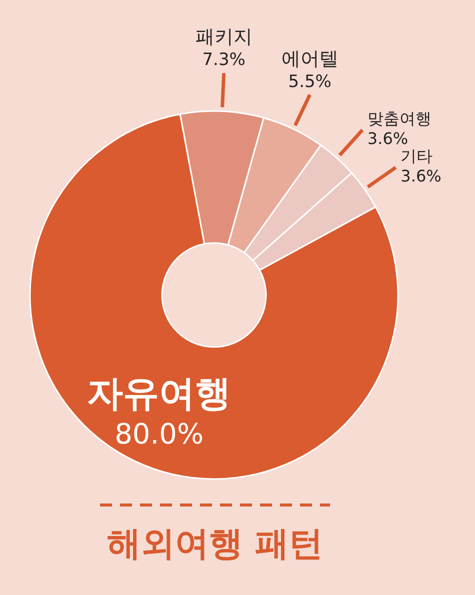  What do you see at coordinates (215, 544) in the screenshot?
I see `text: 해외여행 패턴` at bounding box center [215, 544].